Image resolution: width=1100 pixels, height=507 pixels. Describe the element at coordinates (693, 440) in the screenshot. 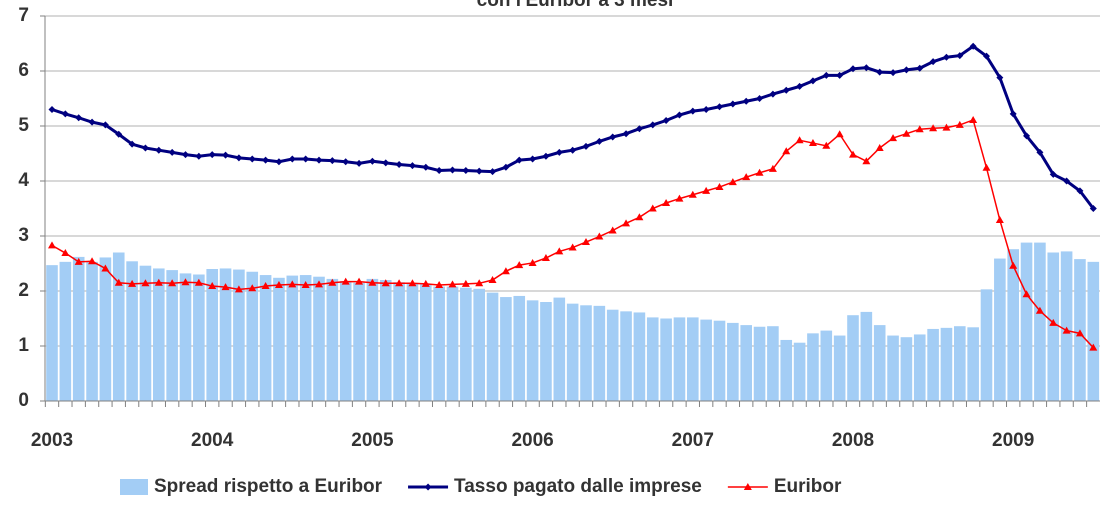

I see `x-tick-label: 2007` at that location.